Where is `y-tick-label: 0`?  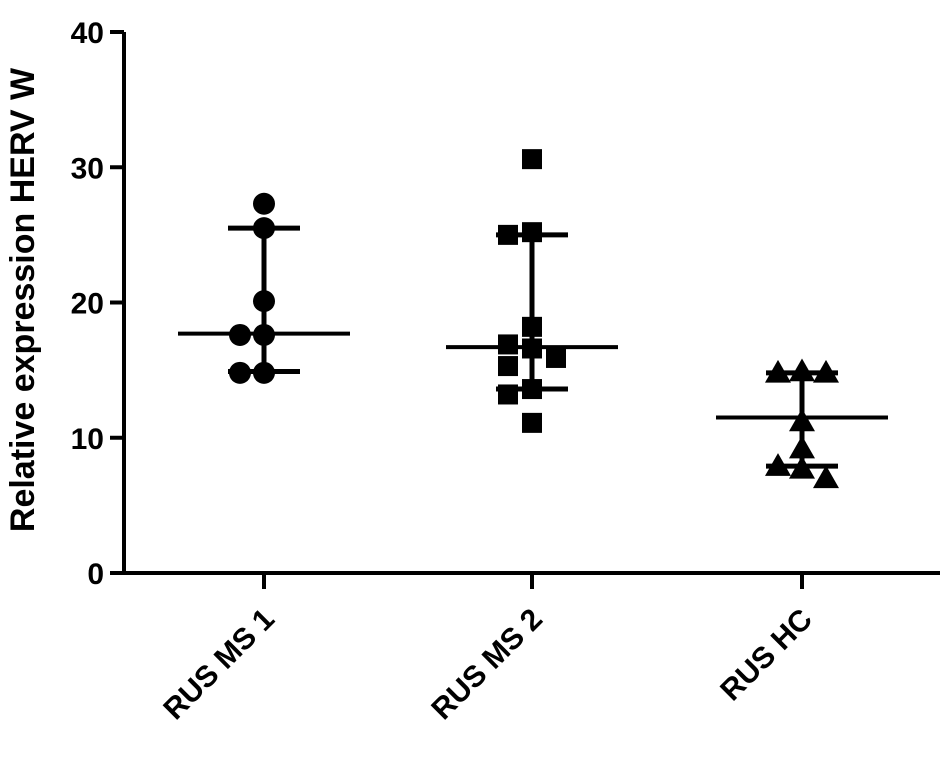
y-tick-label: 0 is located at coordinates (95, 574).